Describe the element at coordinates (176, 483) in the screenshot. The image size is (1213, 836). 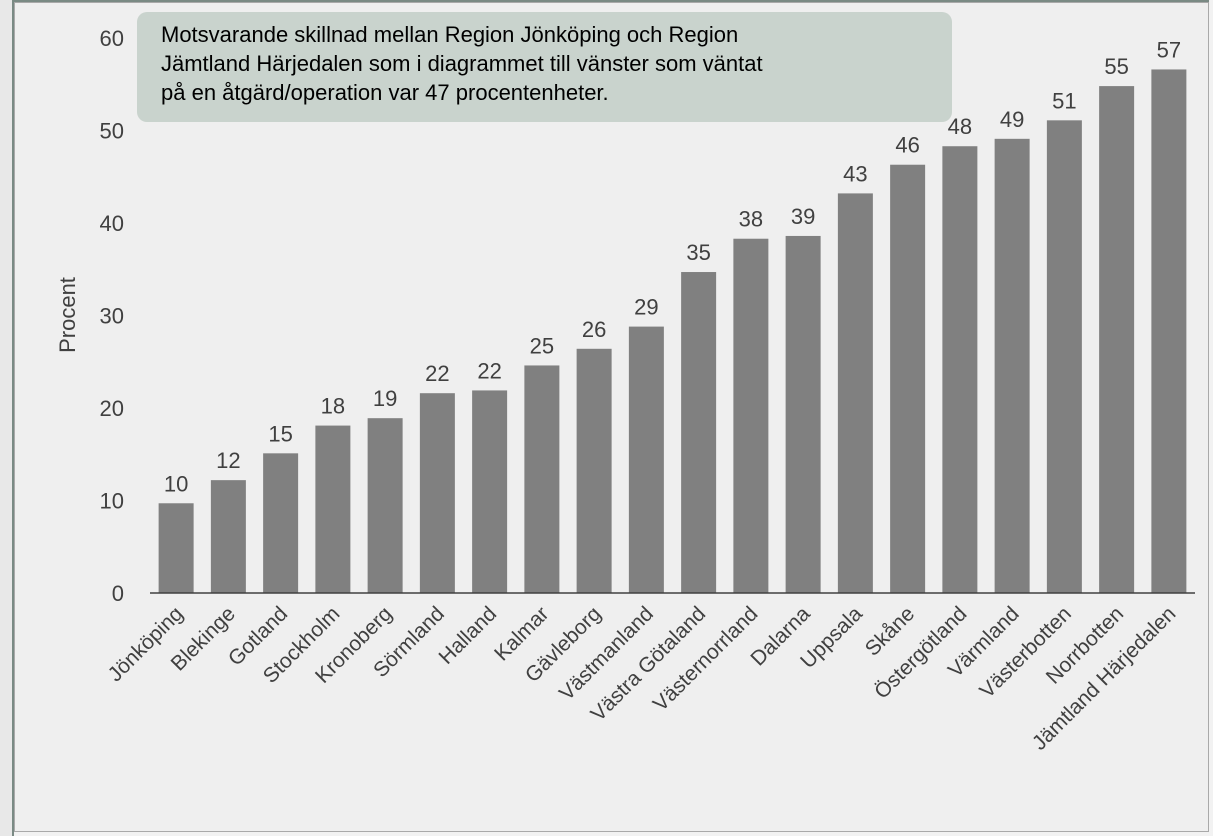
I see `data-label: 10` at that location.